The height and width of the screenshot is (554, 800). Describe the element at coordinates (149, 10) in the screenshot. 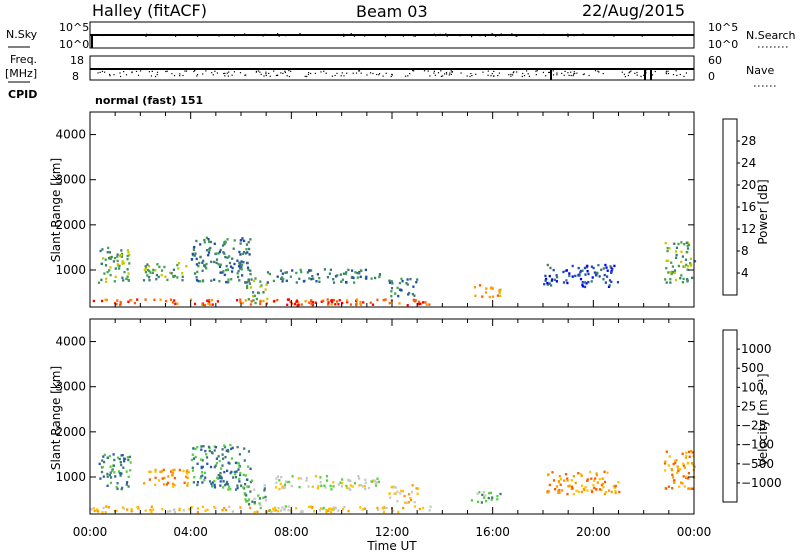

I see `station-title: Halley (fitACF)` at that location.